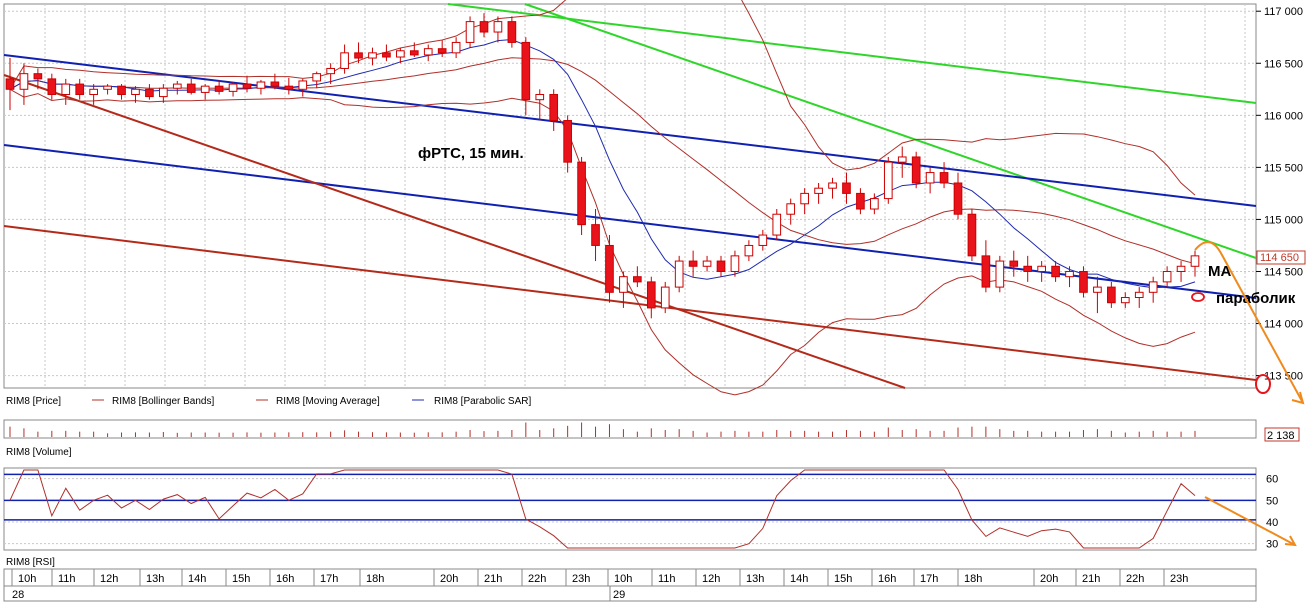 The width and height of the screenshot is (1310, 603). I want to click on rsi-grid, so click(630, 511).